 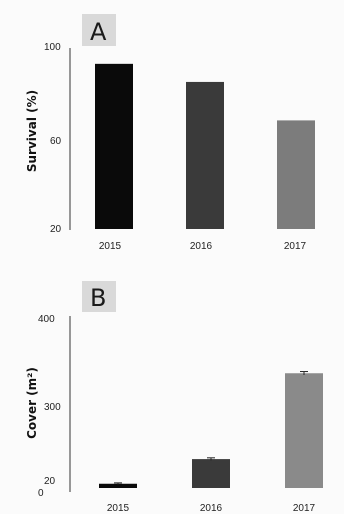 I want to click on panel-b-label: B, so click(x=98, y=298).